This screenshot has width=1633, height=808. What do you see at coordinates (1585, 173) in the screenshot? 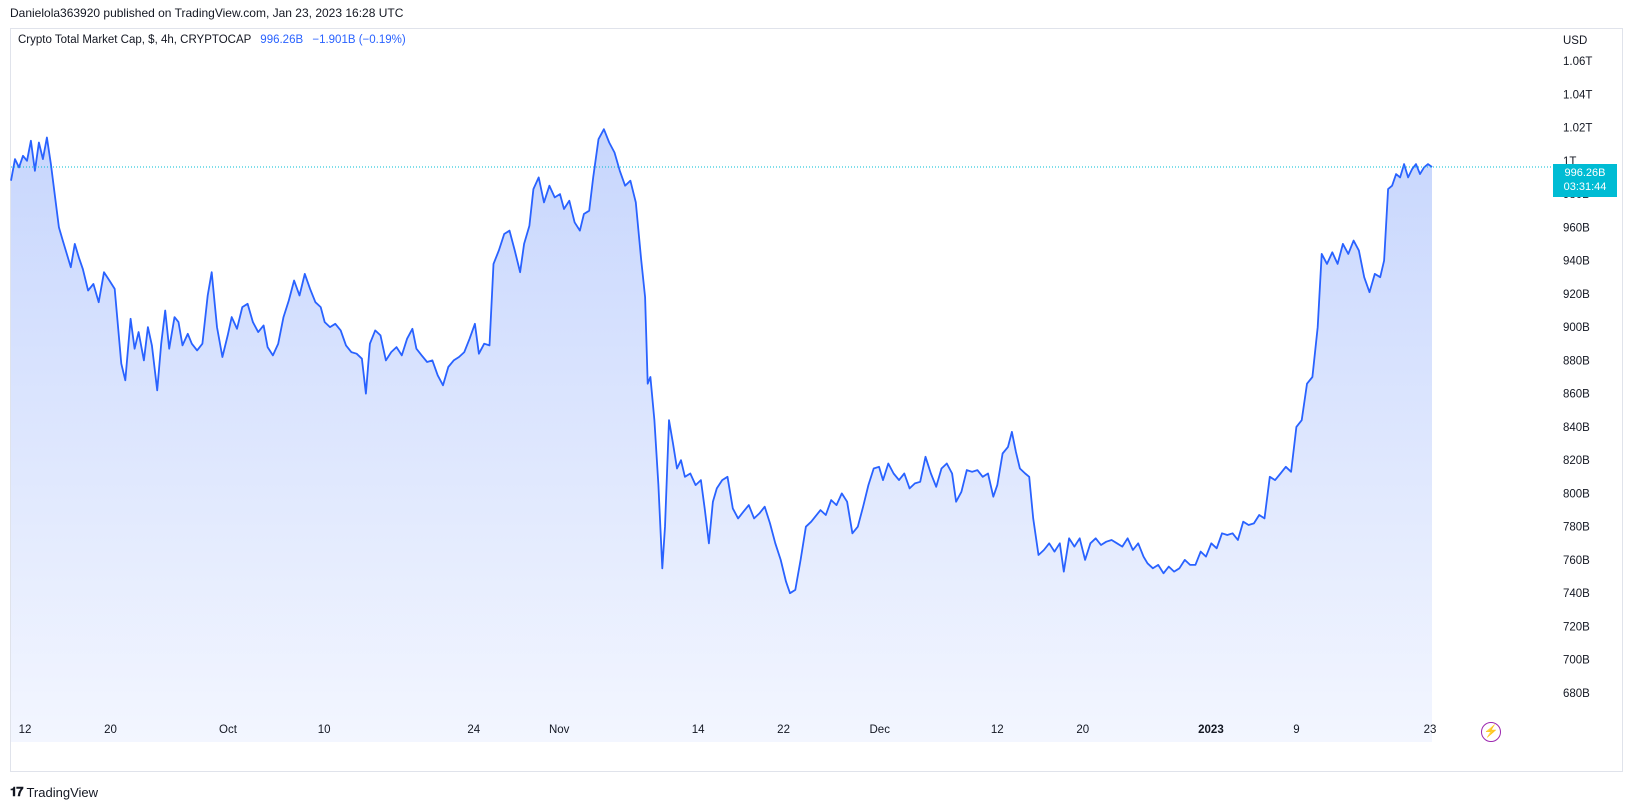
I see `last-price-value: 996.26B` at bounding box center [1585, 173].